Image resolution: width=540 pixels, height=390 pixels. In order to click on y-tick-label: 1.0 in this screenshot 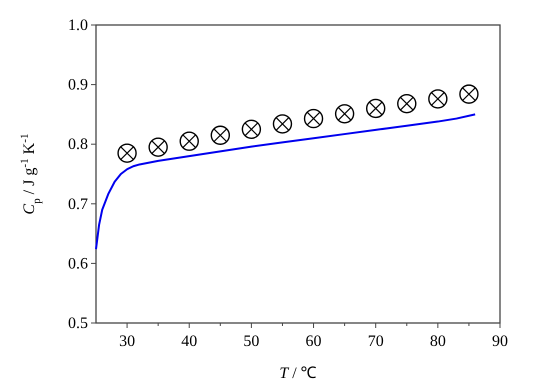, I will do `click(78, 25)`.